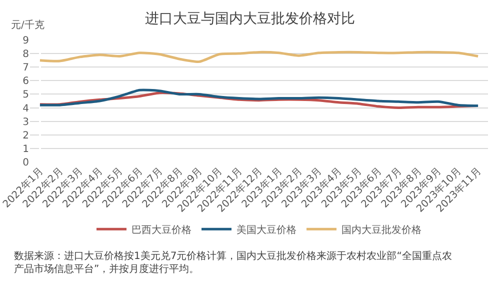  Describe the element at coordinates (25, 108) in the screenshot. I see `y-tick-label: 4` at that location.